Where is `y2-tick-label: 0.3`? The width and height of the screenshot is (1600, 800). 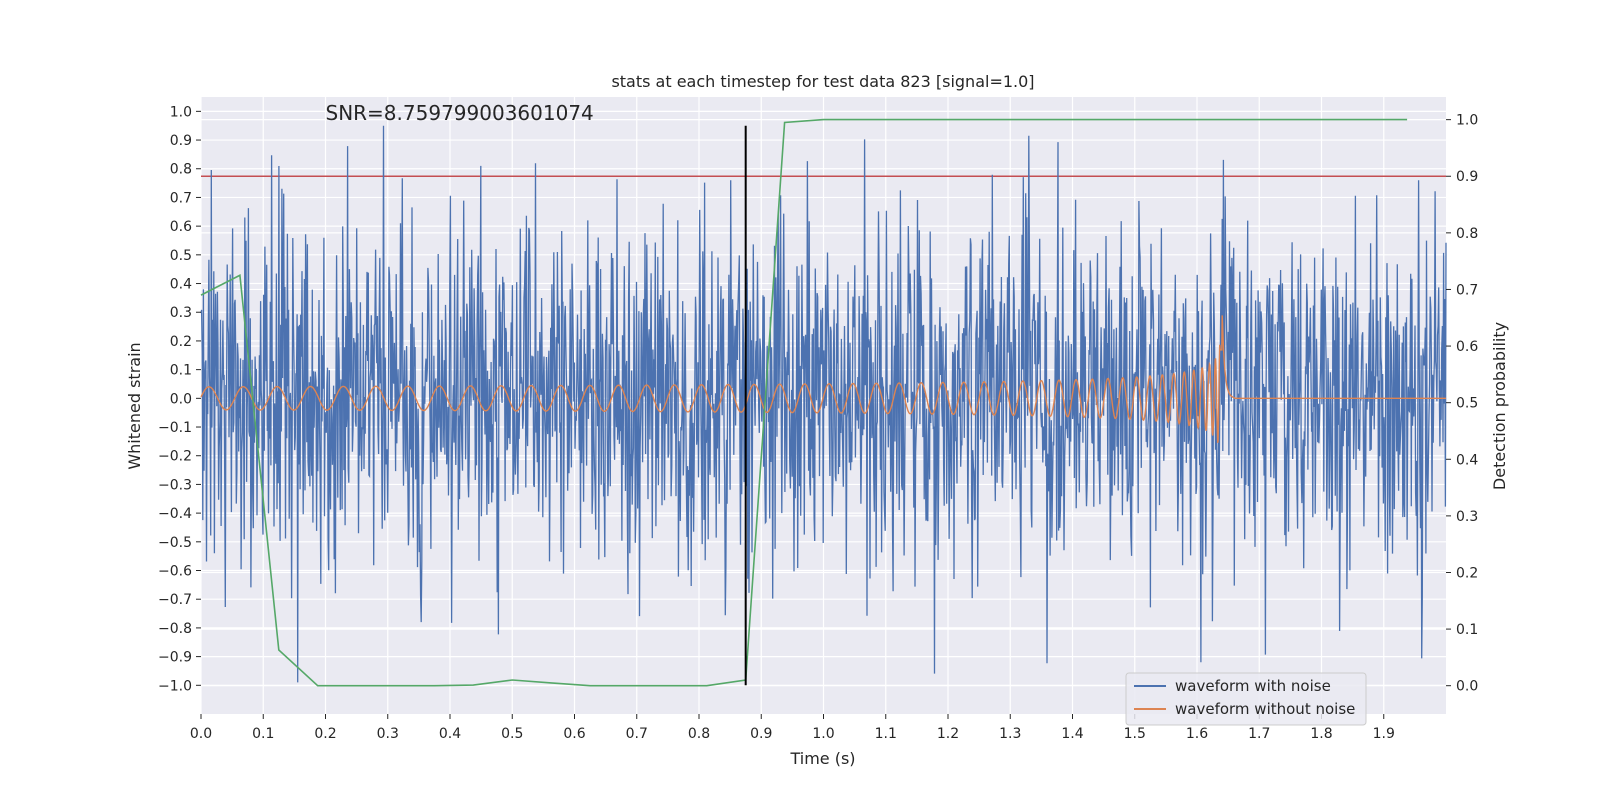
y2-tick-label: 0.3 is located at coordinates (1467, 517).